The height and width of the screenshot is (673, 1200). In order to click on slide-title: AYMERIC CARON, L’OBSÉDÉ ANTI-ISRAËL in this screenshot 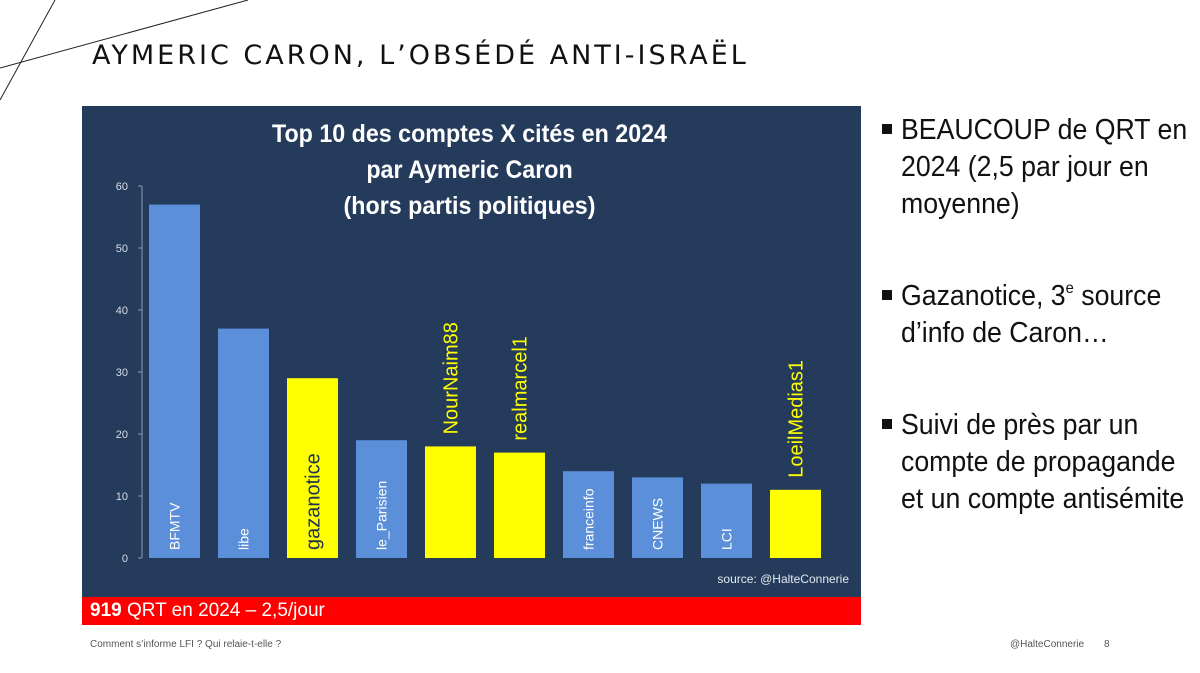, I will do `click(420, 55)`.